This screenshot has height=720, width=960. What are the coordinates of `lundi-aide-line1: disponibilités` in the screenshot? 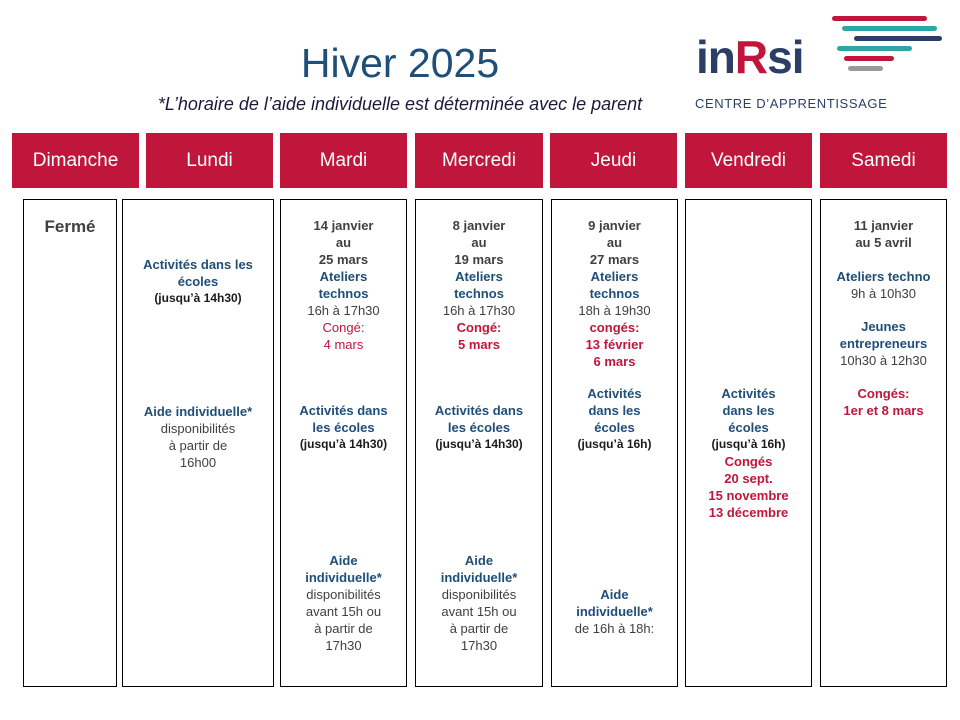 It's located at (198, 428).